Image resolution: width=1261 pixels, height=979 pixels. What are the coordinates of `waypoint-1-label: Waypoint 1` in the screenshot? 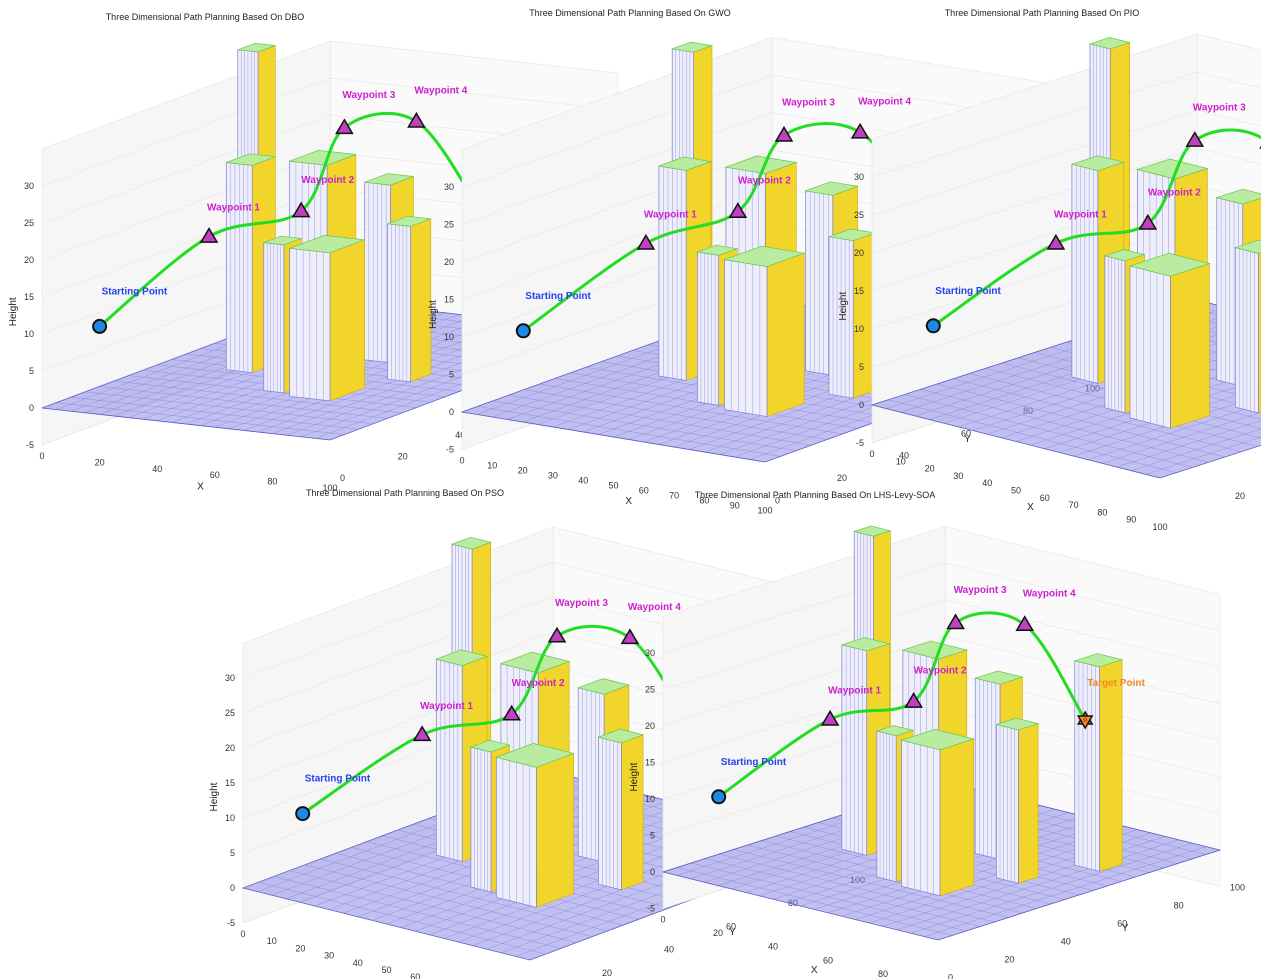 It's located at (1080, 214).